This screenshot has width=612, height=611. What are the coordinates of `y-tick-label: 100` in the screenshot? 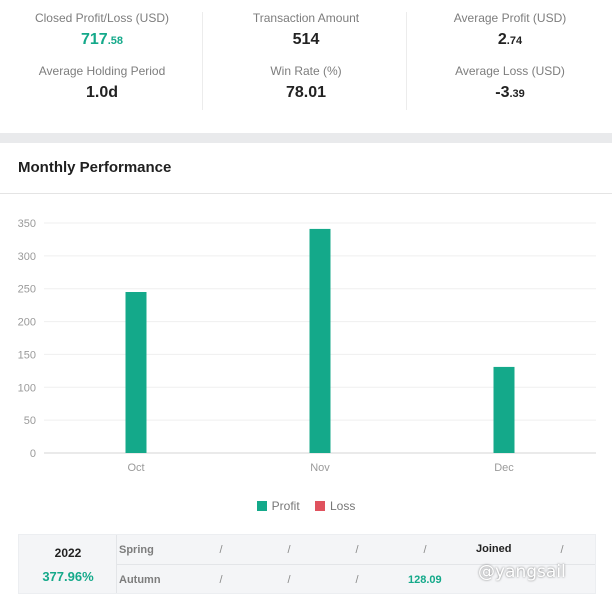 It's located at (27, 388).